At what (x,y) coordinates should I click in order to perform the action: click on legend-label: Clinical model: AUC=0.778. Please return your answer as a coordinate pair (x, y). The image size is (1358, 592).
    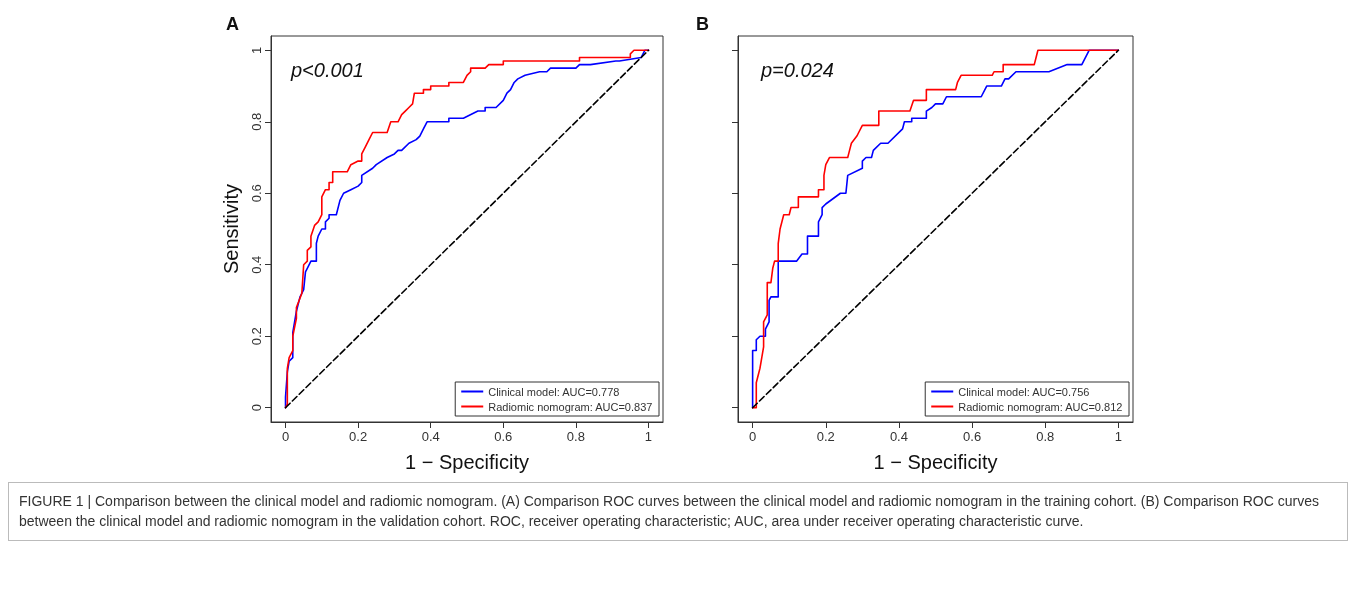
    Looking at the image, I should click on (554, 391).